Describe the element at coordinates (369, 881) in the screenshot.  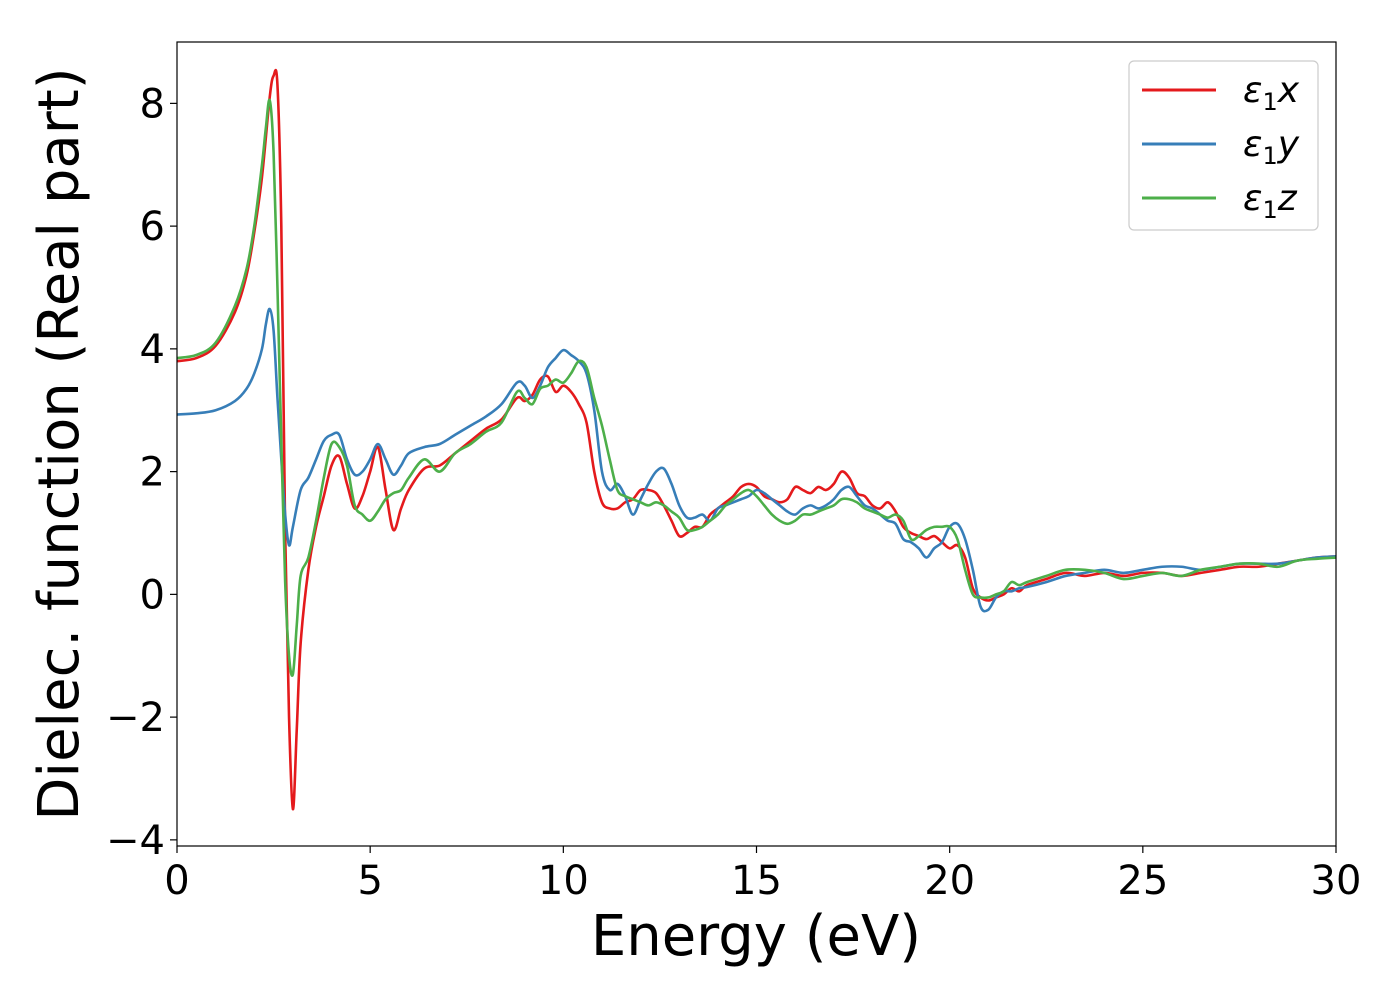
I see `x-tick-label: 5` at that location.